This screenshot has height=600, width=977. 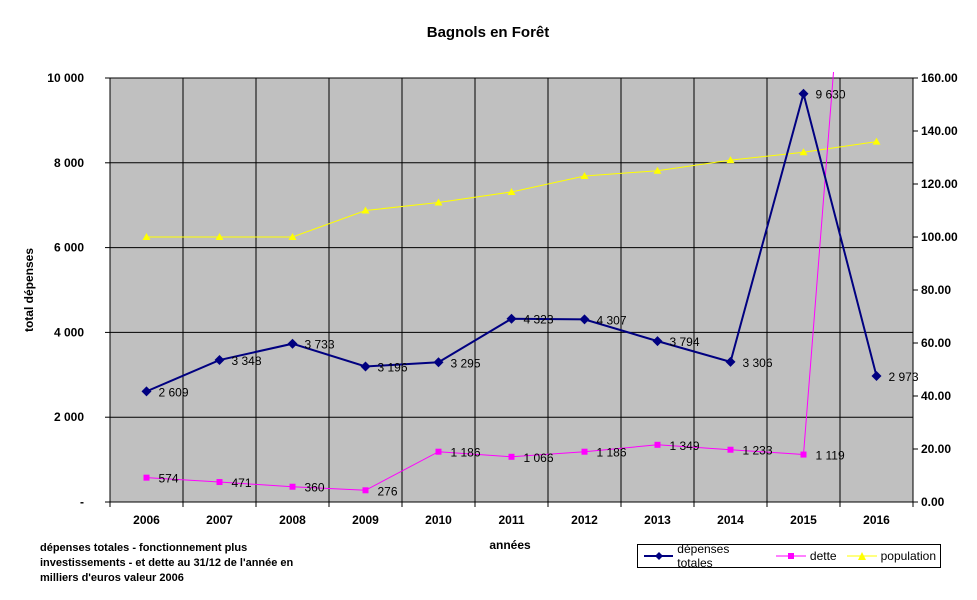 What do you see at coordinates (936, 343) in the screenshot?
I see `right-tick-label: 60.00` at bounding box center [936, 343].